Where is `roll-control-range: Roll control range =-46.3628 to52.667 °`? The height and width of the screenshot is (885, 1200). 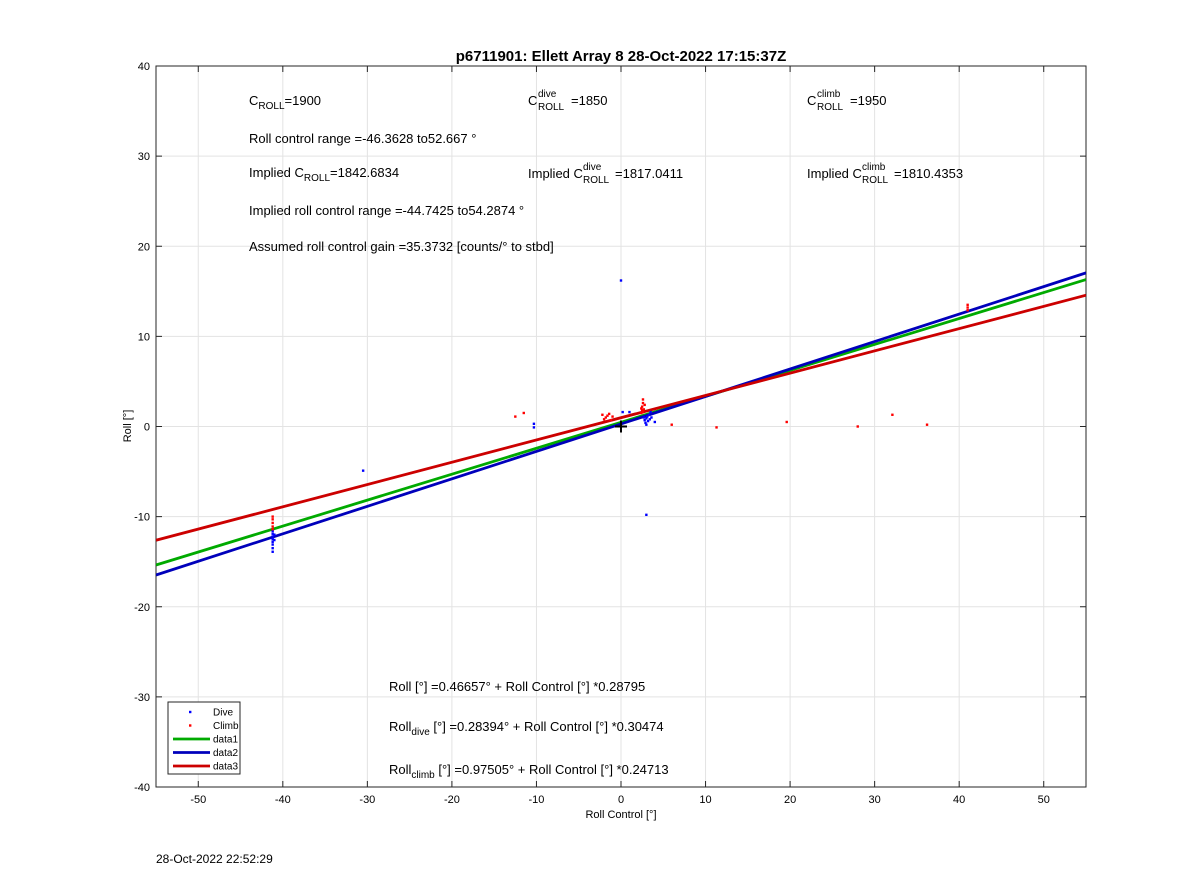
roll-control-range: Roll control range =-46.3628 to52.667 ° is located at coordinates (362, 138).